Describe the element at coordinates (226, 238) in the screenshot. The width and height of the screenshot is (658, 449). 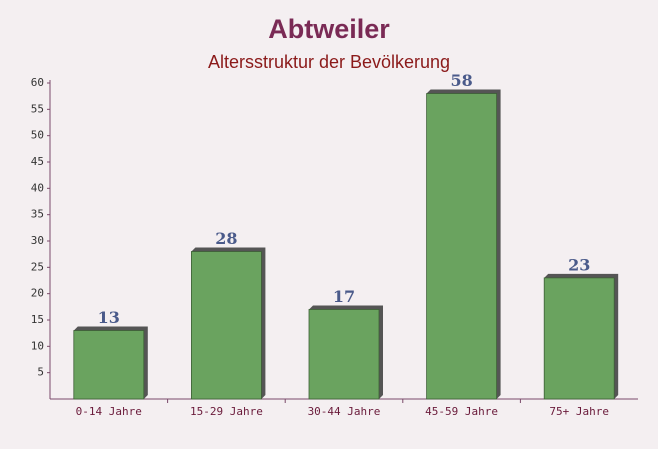
I see `value-label: 28` at that location.